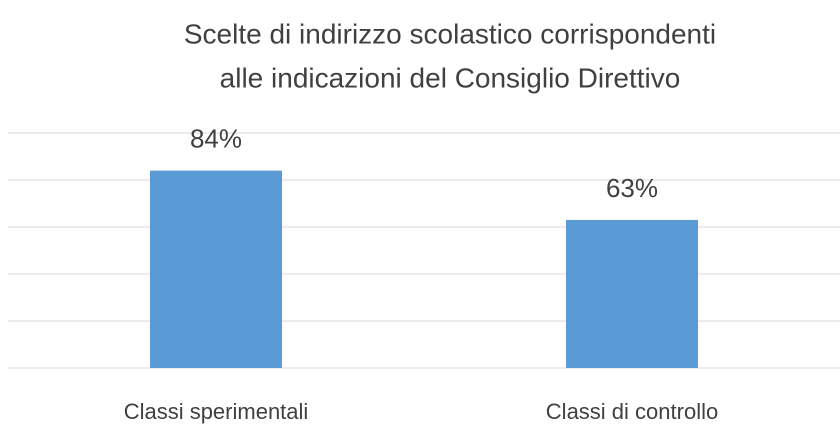  Describe the element at coordinates (216, 138) in the screenshot. I see `data-label: 84%` at that location.